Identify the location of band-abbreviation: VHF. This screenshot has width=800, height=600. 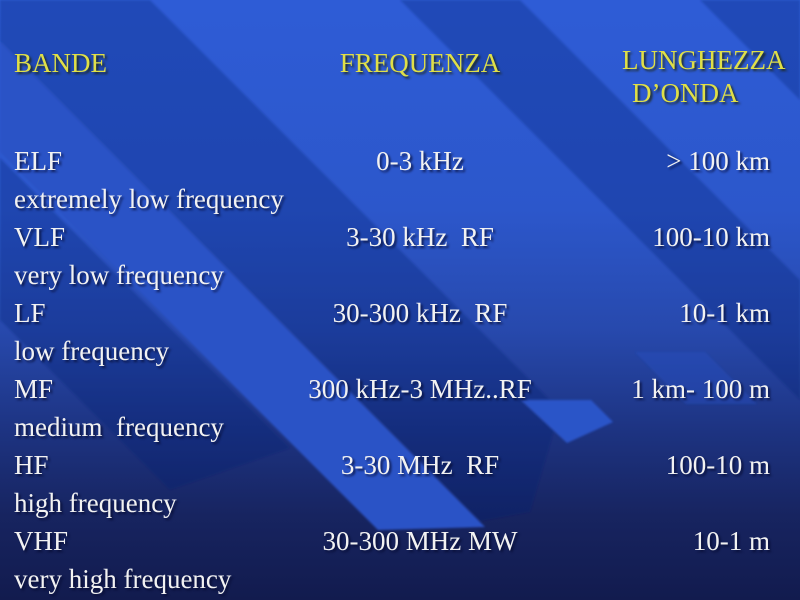
(41, 541).